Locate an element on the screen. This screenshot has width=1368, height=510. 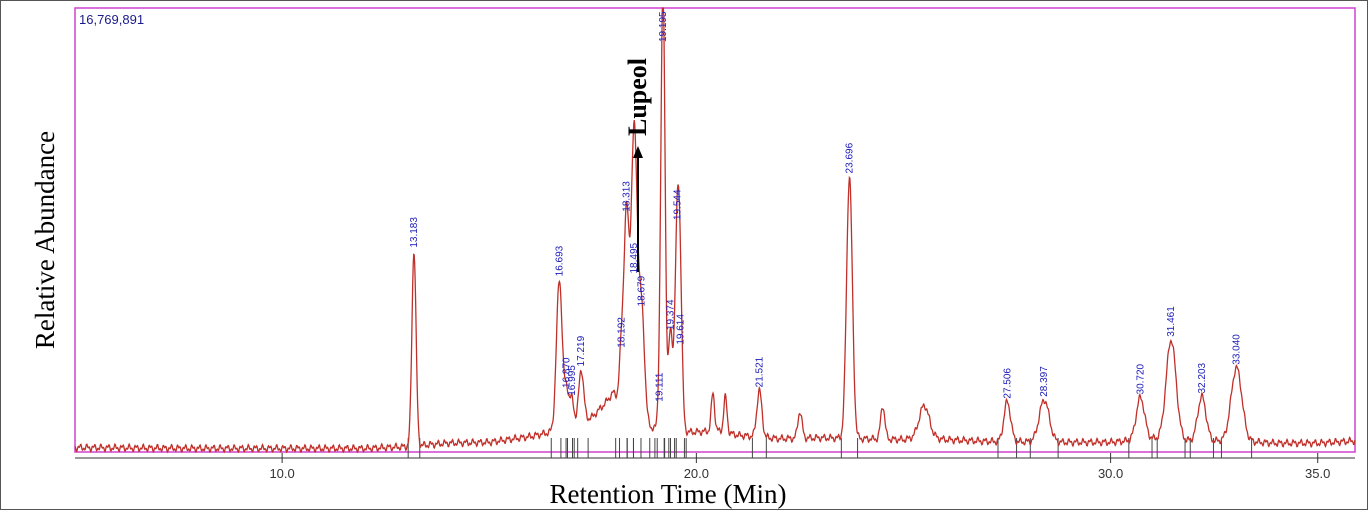
peak-label: 28.397 is located at coordinates (1044, 381).